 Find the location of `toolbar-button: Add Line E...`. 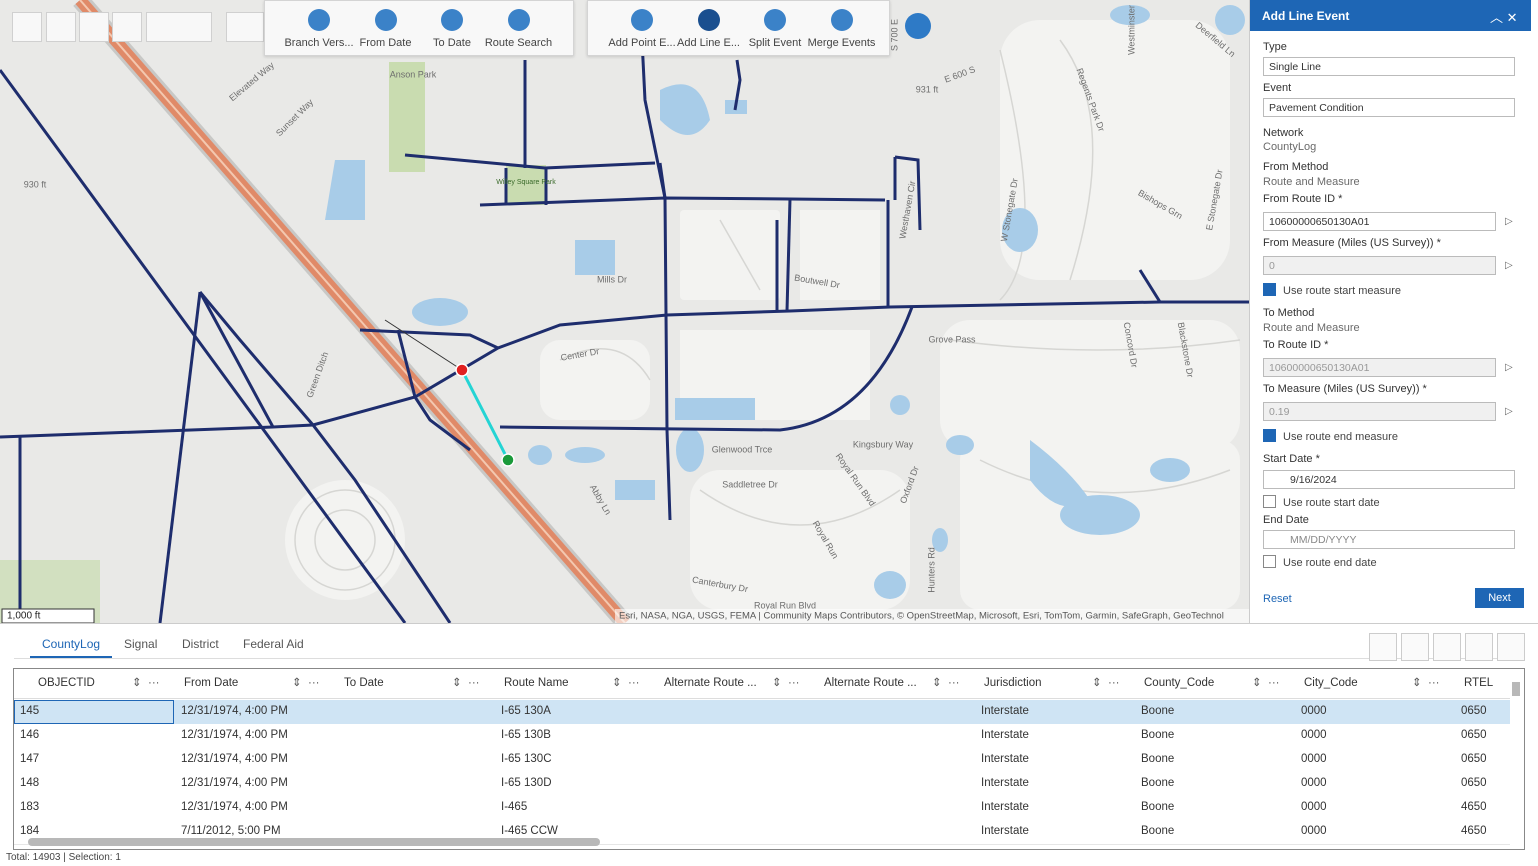

toolbar-button: Add Line E... is located at coordinates (709, 28).